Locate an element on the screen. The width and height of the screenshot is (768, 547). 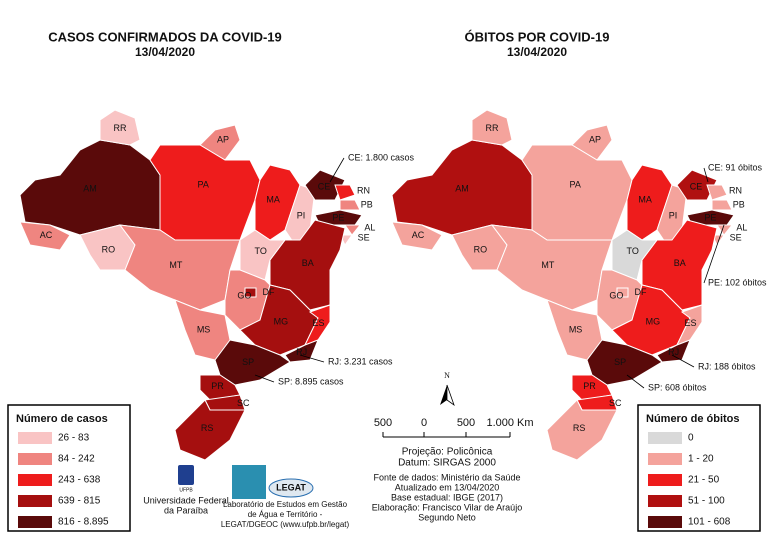
north-arrow is located at coordinates (450, 395).